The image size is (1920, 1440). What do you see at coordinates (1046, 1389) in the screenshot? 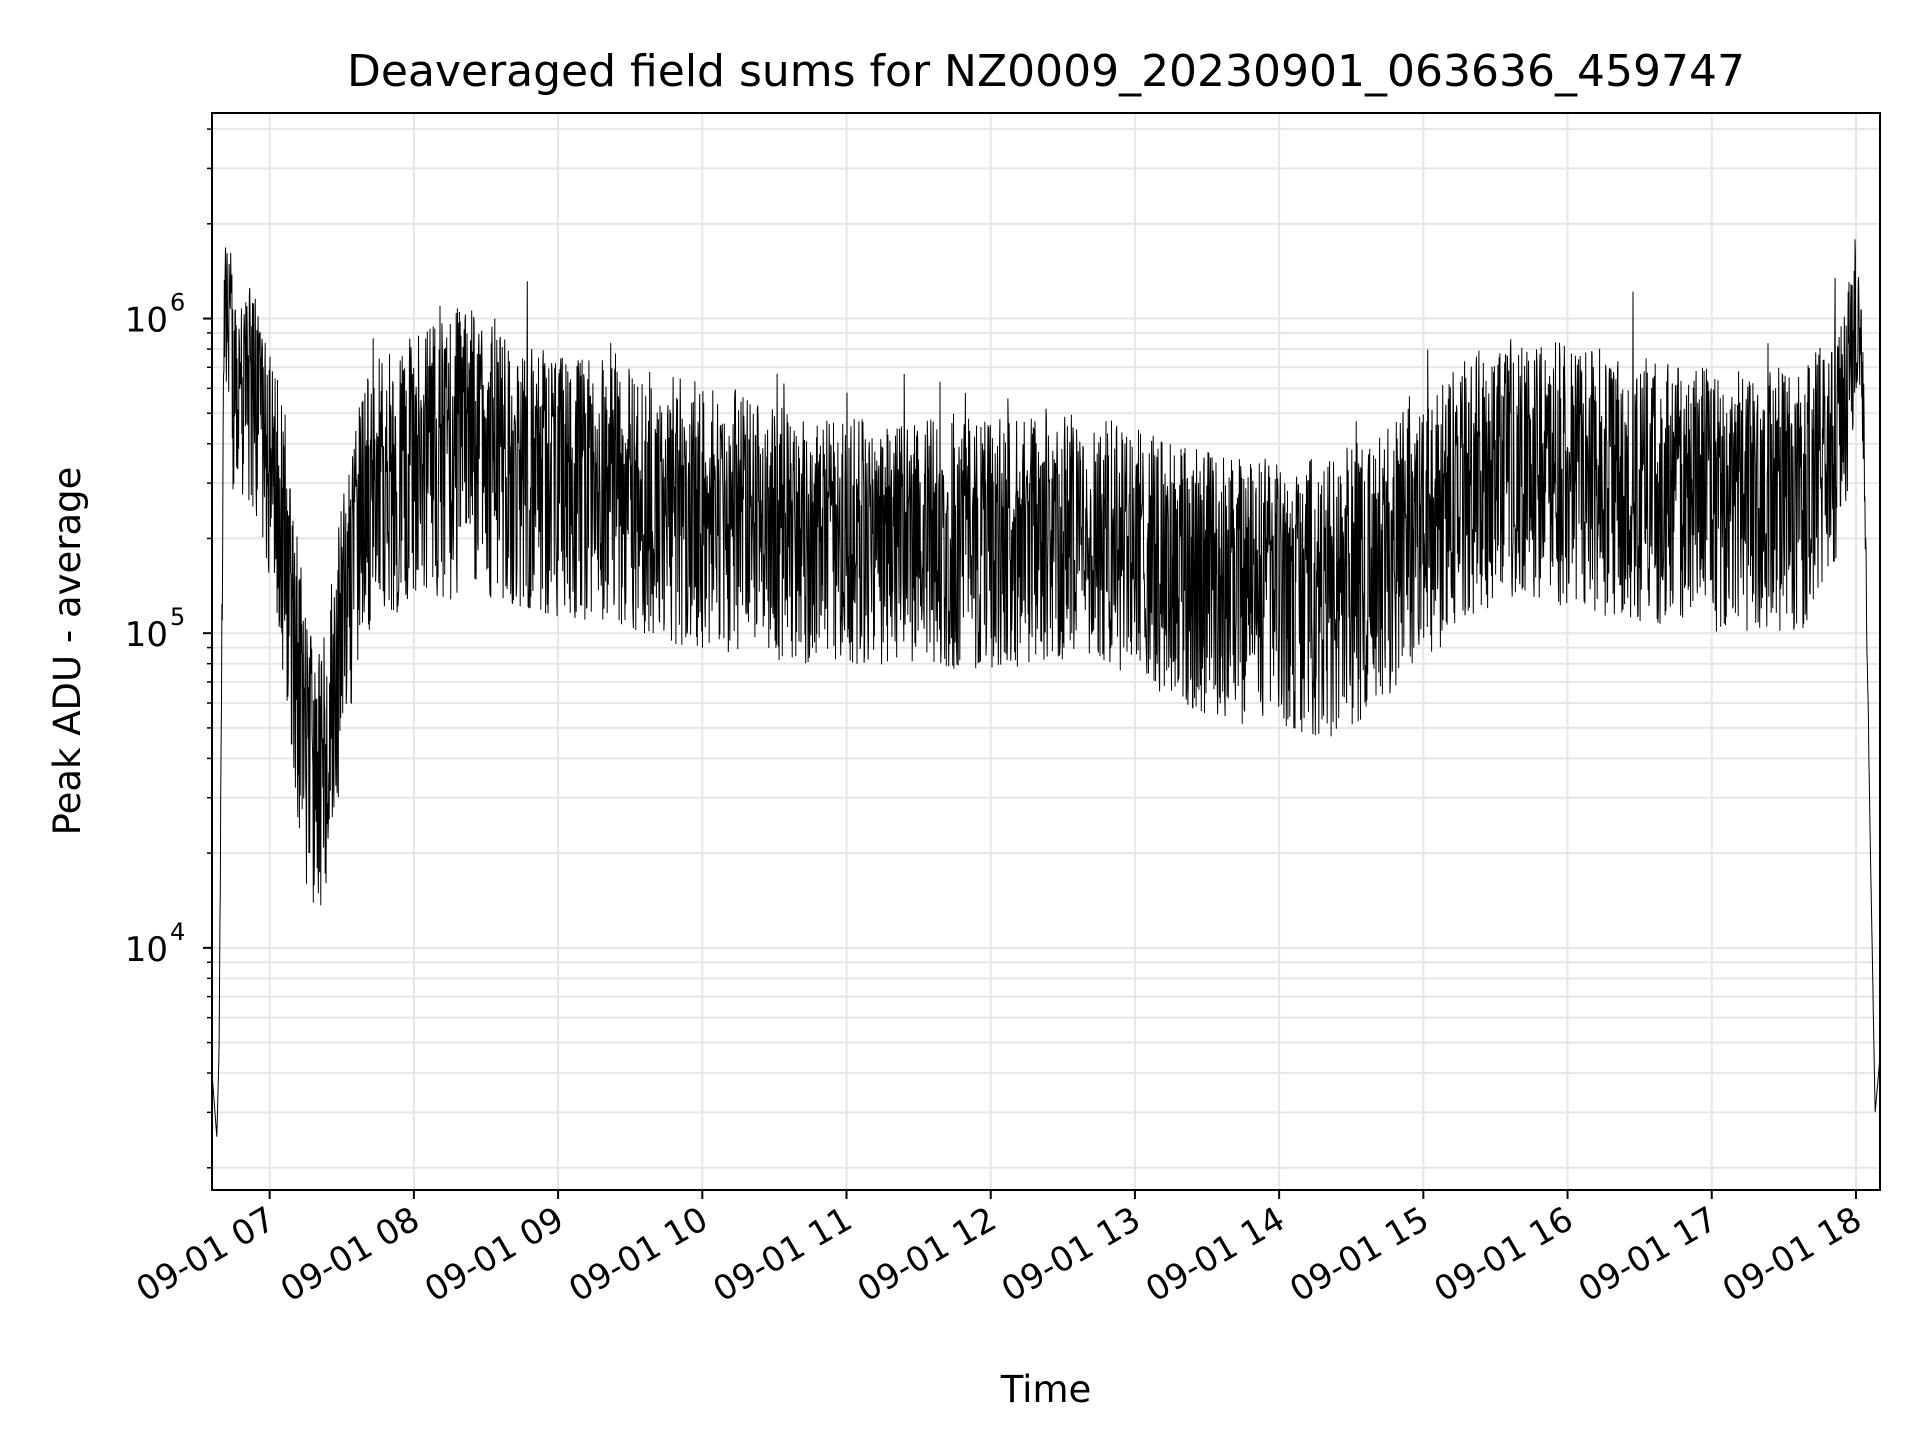
I see `x-axis-label: Time` at bounding box center [1046, 1389].